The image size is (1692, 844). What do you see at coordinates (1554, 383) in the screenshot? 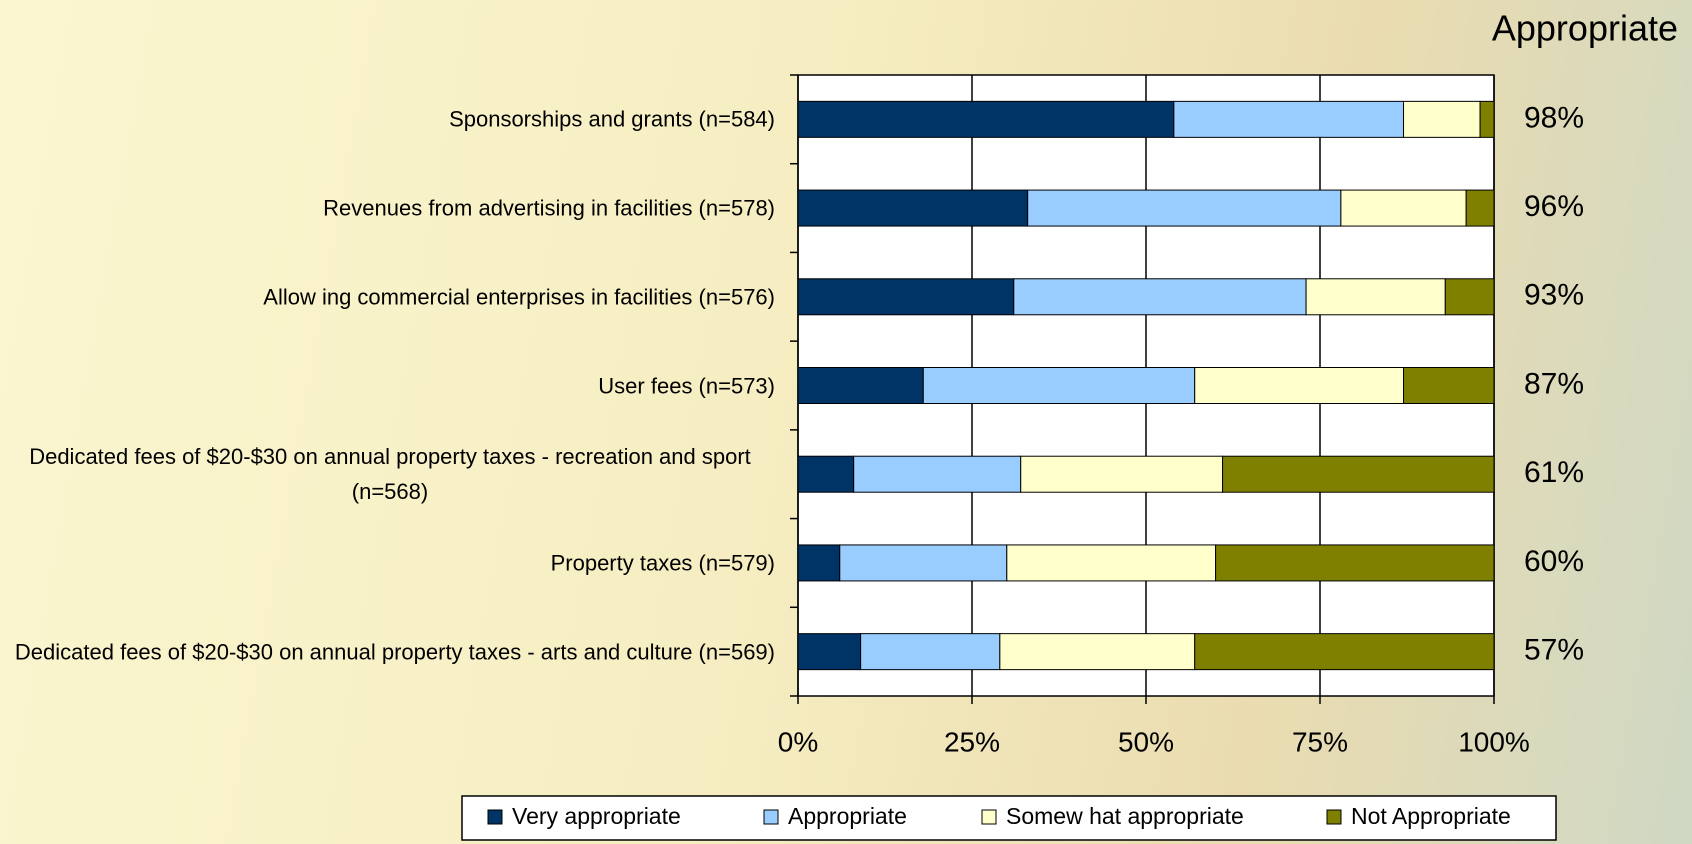
I see `appropriate-label: 87%` at bounding box center [1554, 383].